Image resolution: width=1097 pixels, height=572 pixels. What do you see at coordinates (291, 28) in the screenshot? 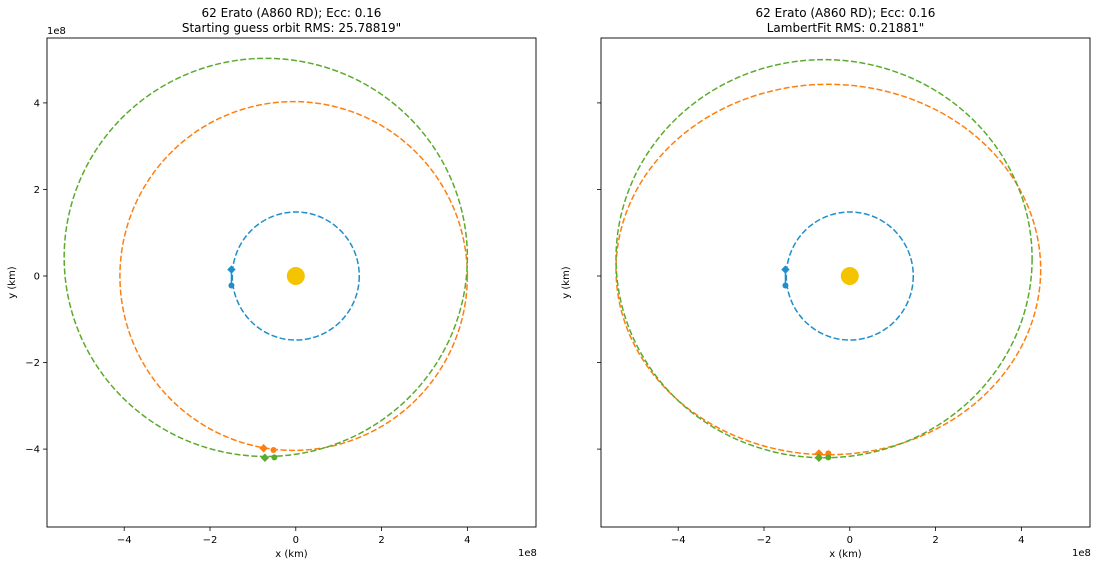
I see `chart-subtitle: Starting guess orbit RMS: 25.78819"` at bounding box center [291, 28].